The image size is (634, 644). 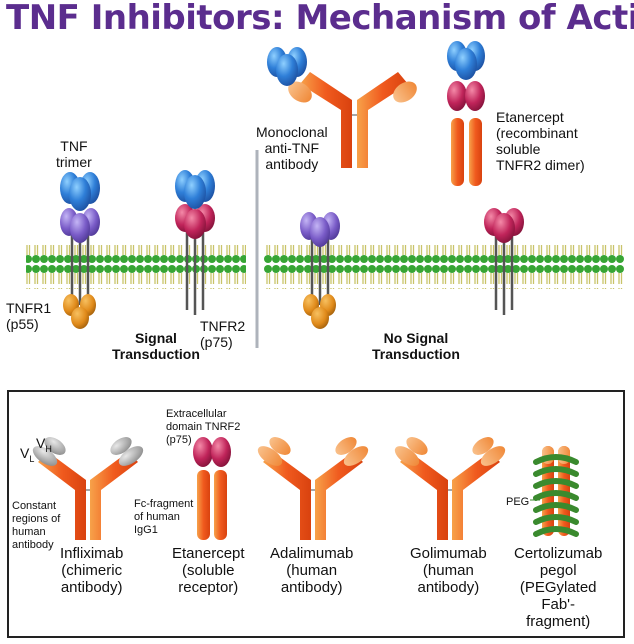 I want to click on constant-regions-label: Constant regions of human antibody, so click(x=36, y=525).